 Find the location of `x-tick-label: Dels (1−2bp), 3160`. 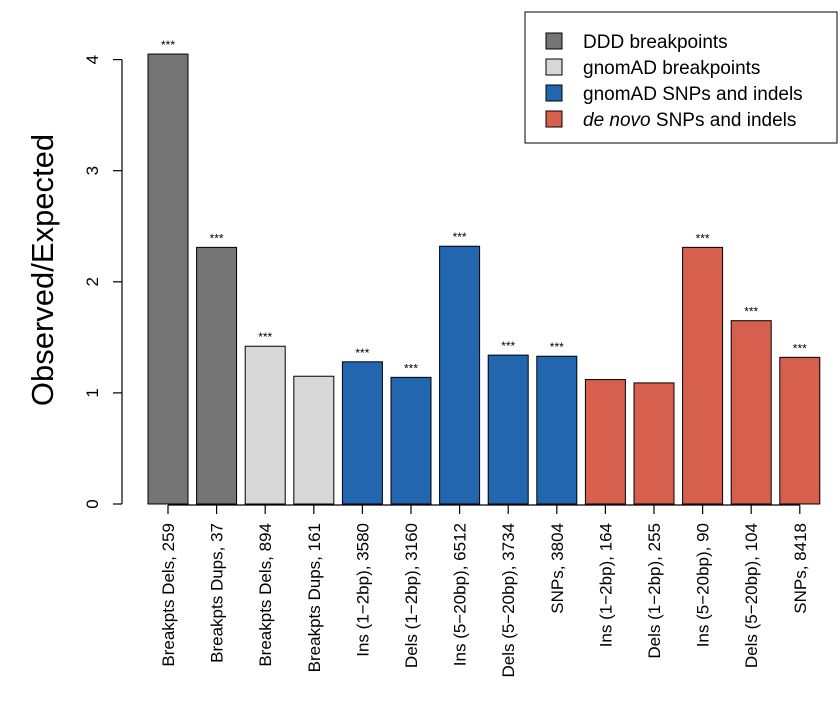

x-tick-label: Dels (1−2bp), 3160 is located at coordinates (411, 595).